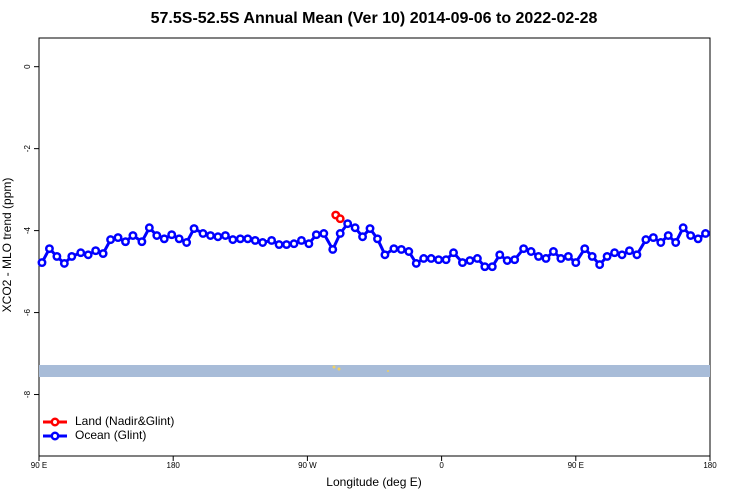  Describe the element at coordinates (124, 421) in the screenshot. I see `legend-label: Land (Nadir&Glint)` at that location.